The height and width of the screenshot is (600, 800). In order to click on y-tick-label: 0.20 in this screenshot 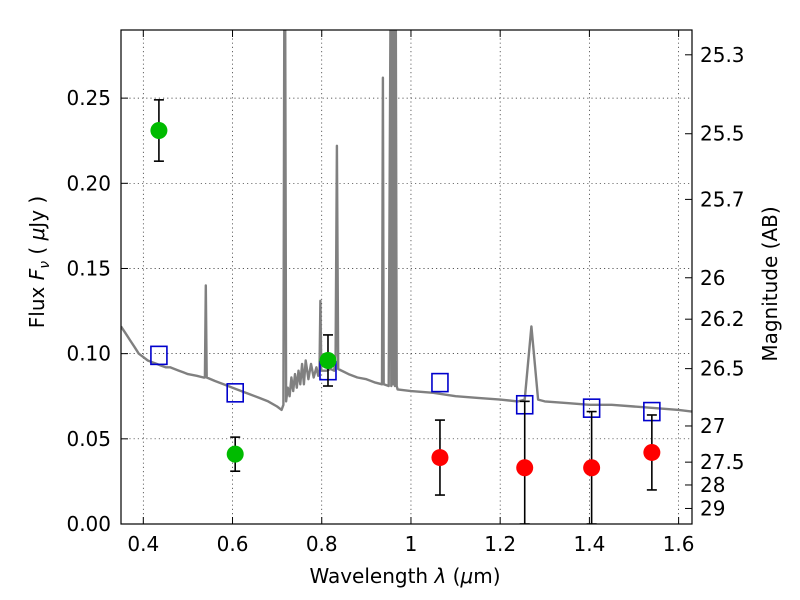, I will do `click(88, 183)`.